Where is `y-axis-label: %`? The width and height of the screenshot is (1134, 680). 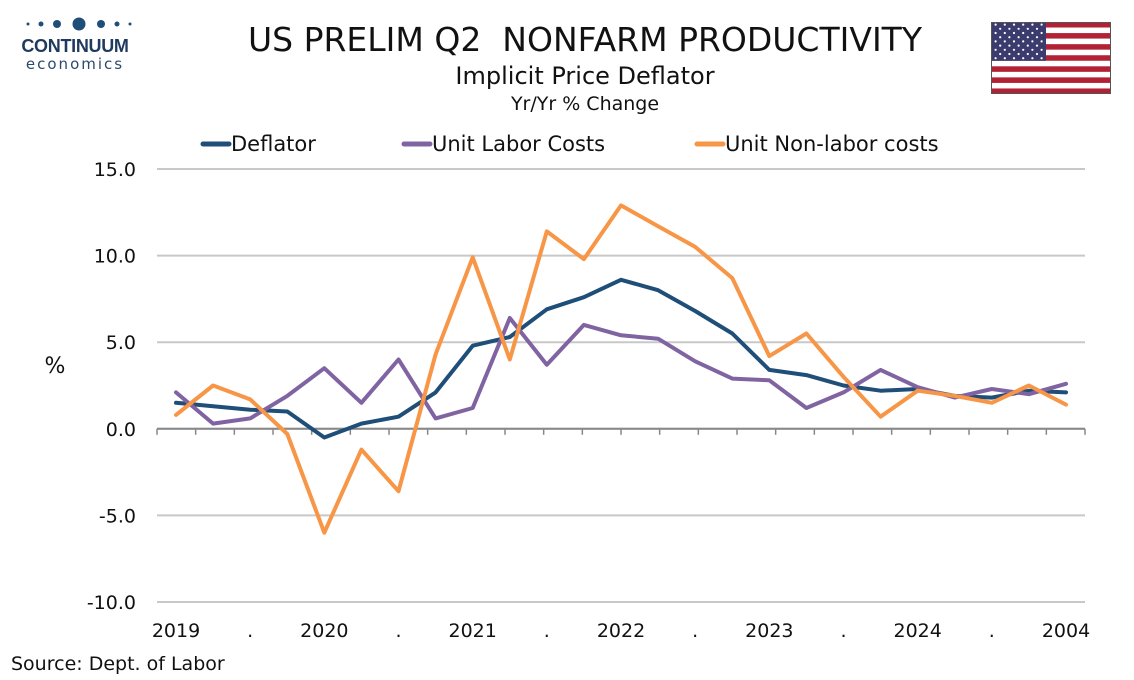 y-axis-label: % is located at coordinates (55, 366).